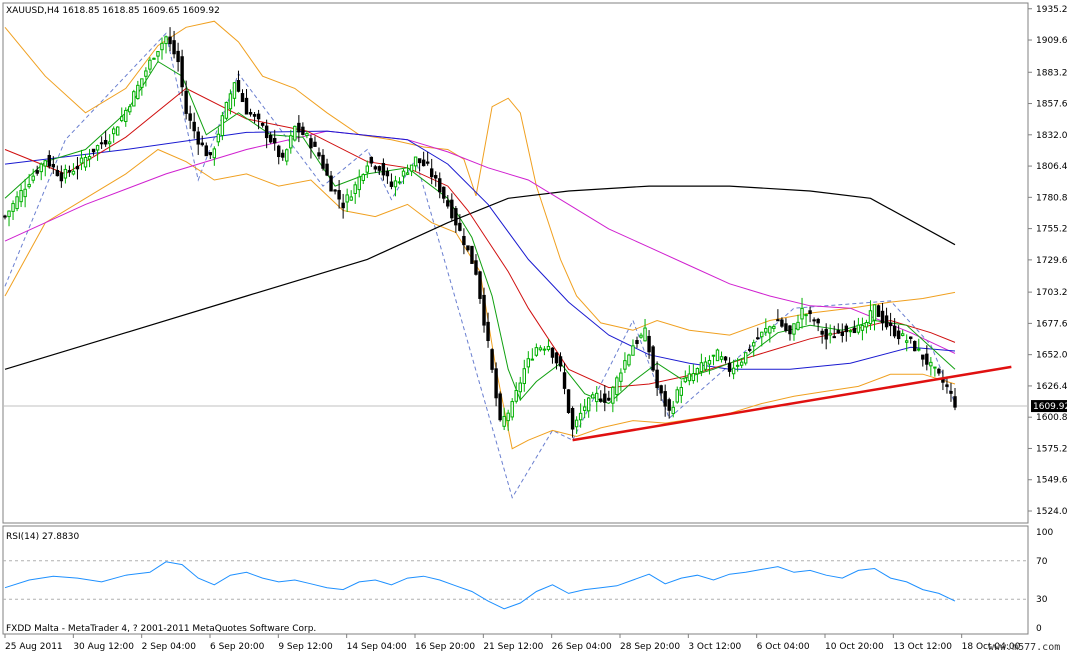  Describe the element at coordinates (1051, 512) in the screenshot. I see `price-tick-label: 1524.00` at that location.